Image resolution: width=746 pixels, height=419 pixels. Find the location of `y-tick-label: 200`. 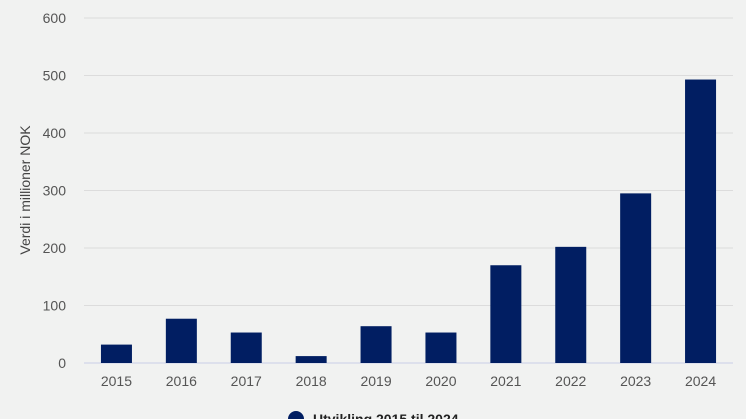

y-tick-label: 200 is located at coordinates (55, 248).